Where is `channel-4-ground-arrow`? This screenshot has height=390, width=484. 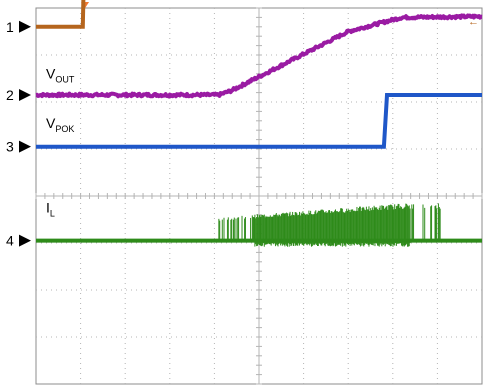
channel-4-ground-arrow is located at coordinates (25, 240).